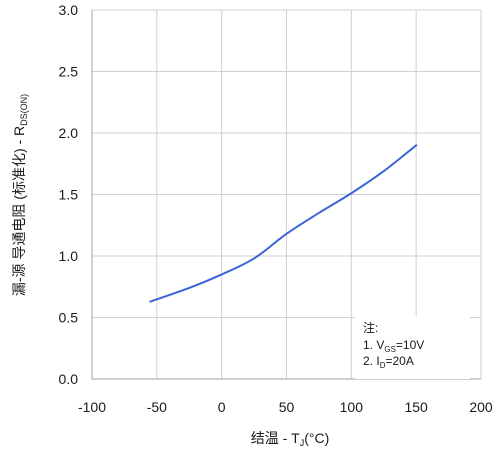 The width and height of the screenshot is (502, 455). What do you see at coordinates (416, 407) in the screenshot?
I see `x-tick-label-5: 150` at bounding box center [416, 407].